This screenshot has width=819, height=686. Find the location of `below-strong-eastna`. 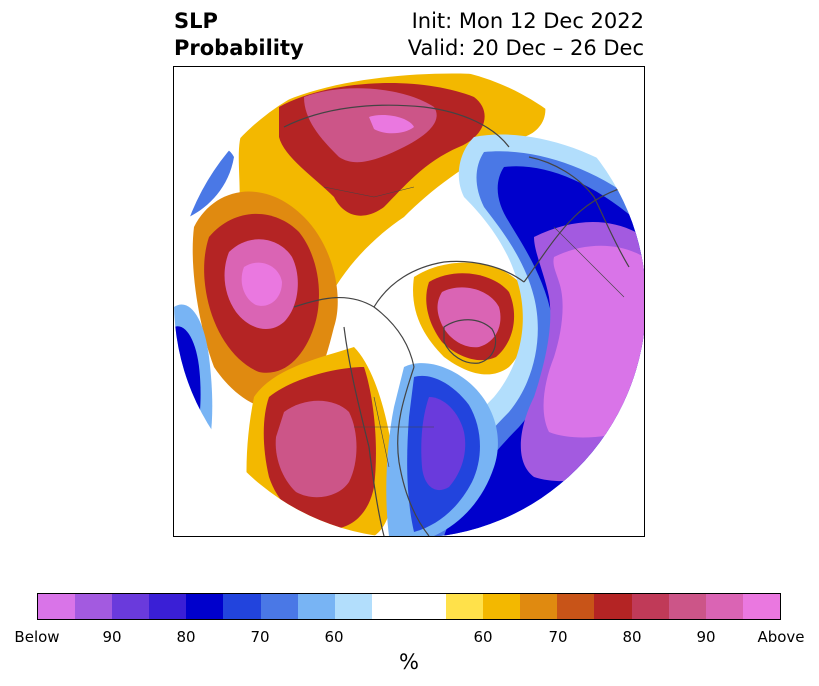

below-strong-eastna is located at coordinates (443, 444).